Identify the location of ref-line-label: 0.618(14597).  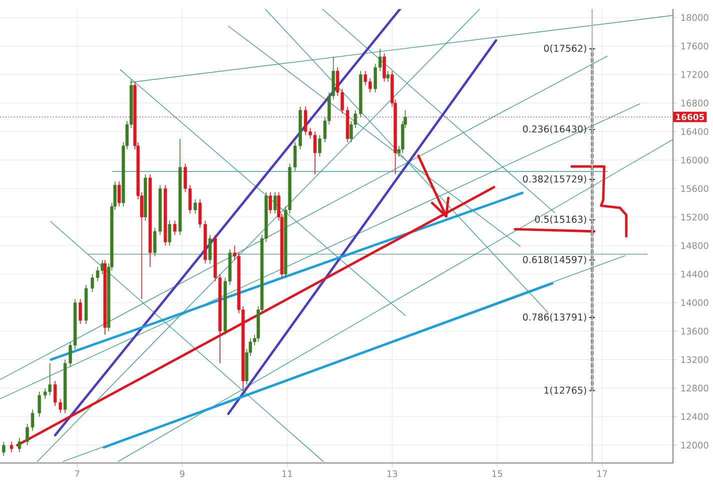
(554, 260).